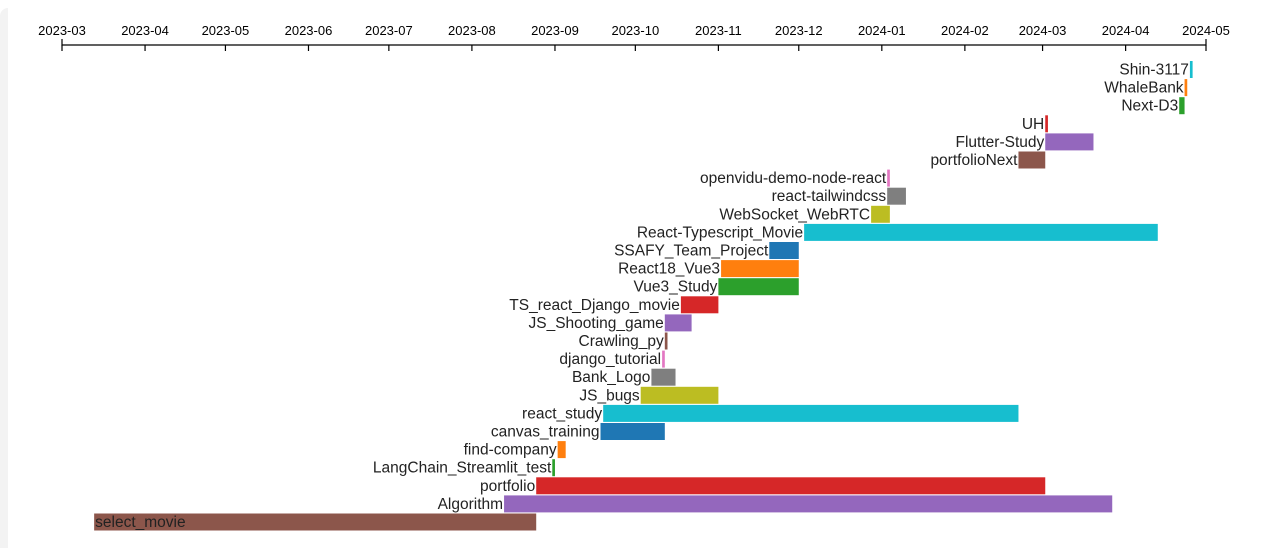 Image resolution: width=1280 pixels, height=548 pixels. Describe the element at coordinates (965, 30) in the screenshot. I see `x-tick-label: 2024-02` at that location.